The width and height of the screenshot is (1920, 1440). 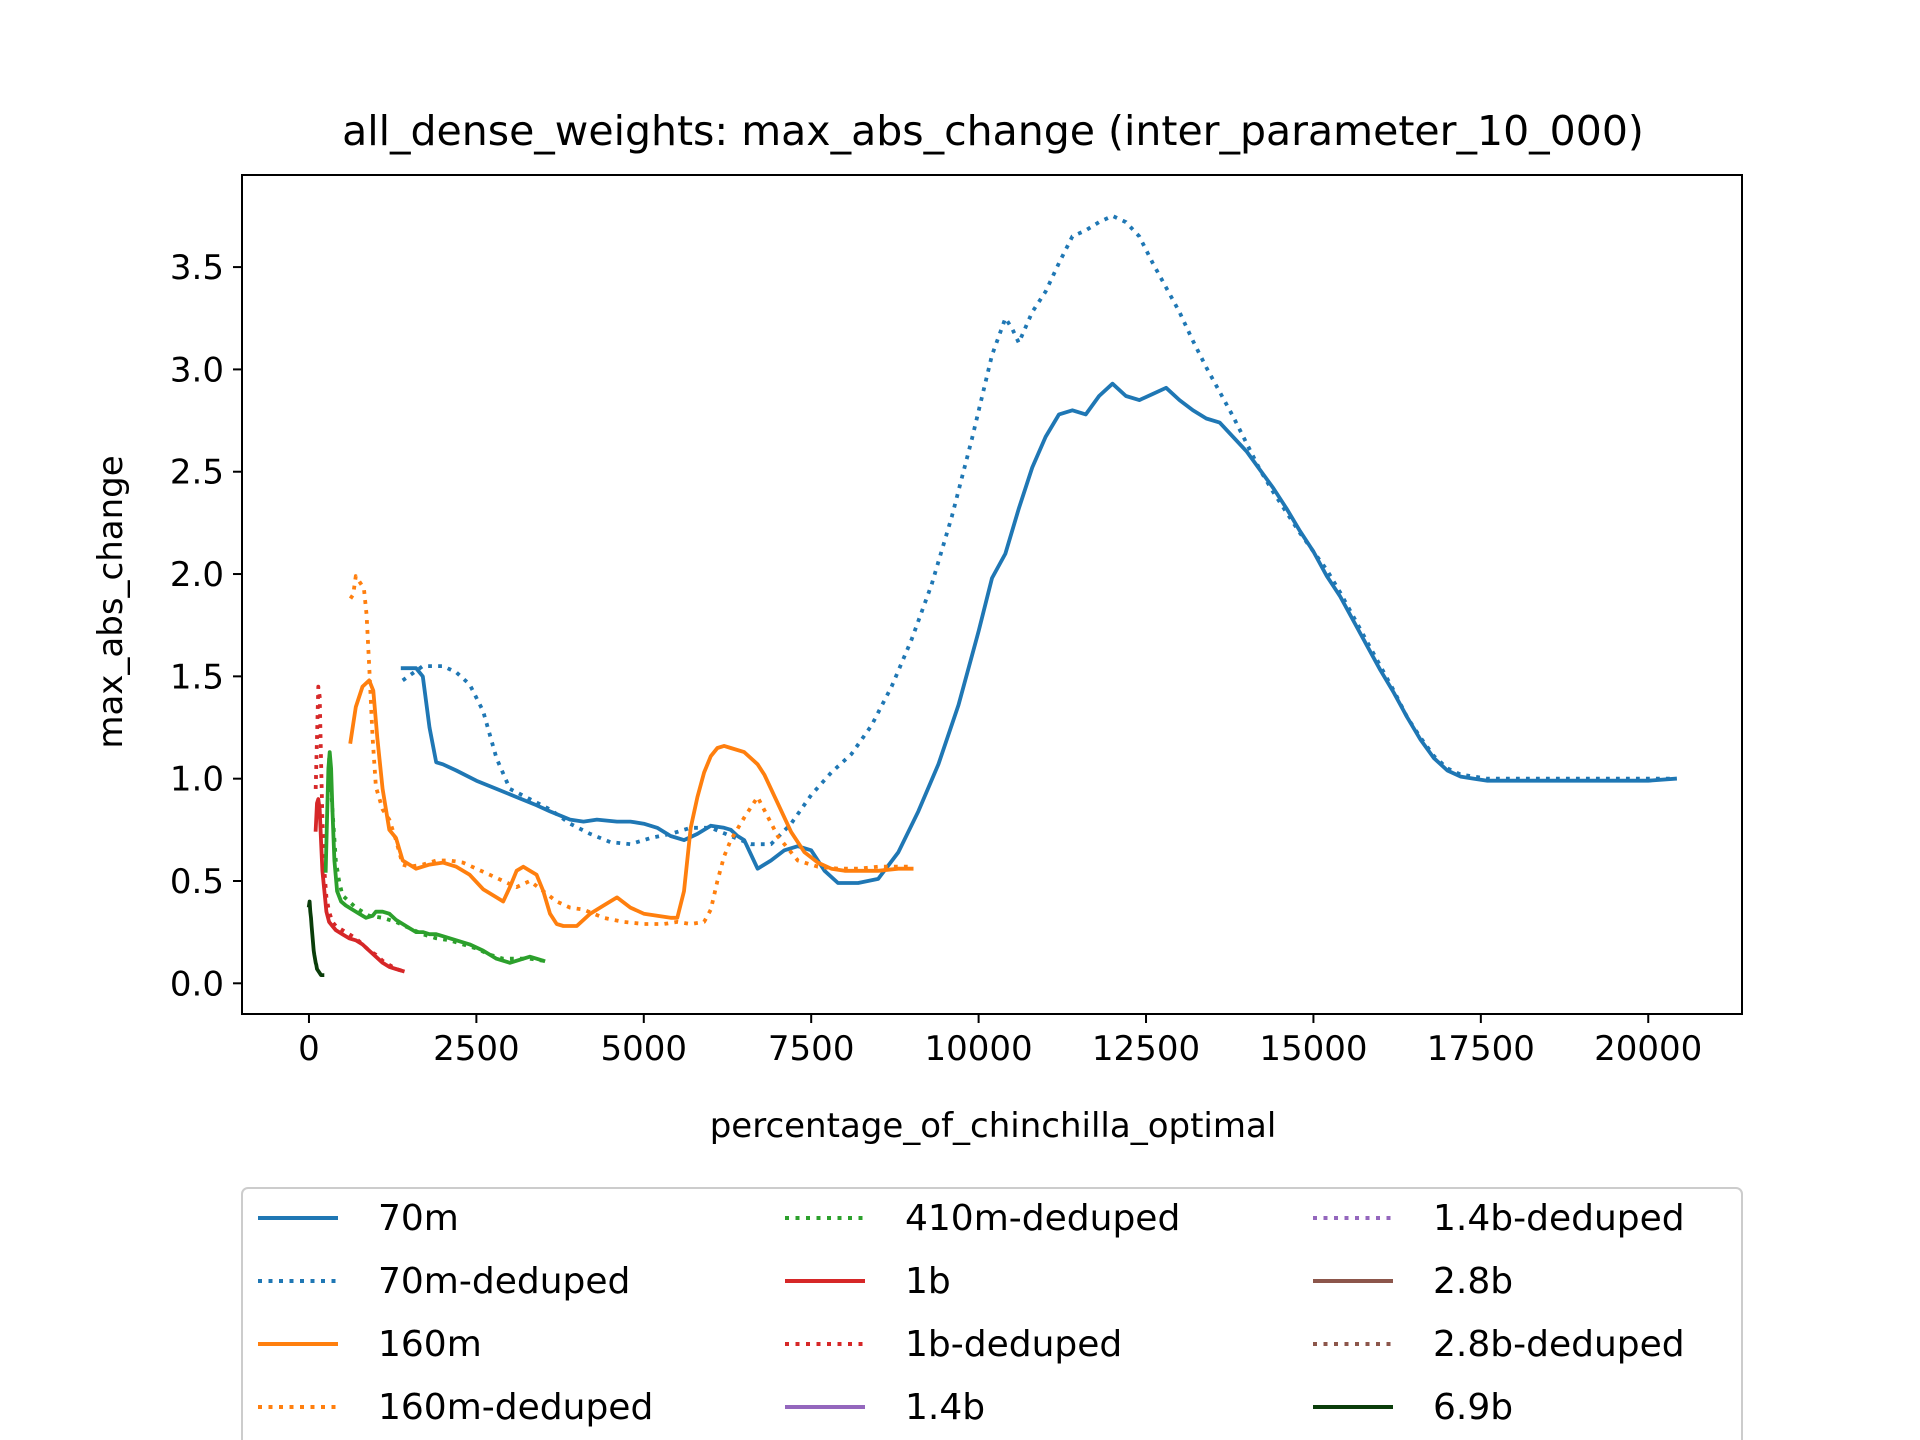 What do you see at coordinates (631, 803) in the screenshot?
I see `series-line-160m` at bounding box center [631, 803].